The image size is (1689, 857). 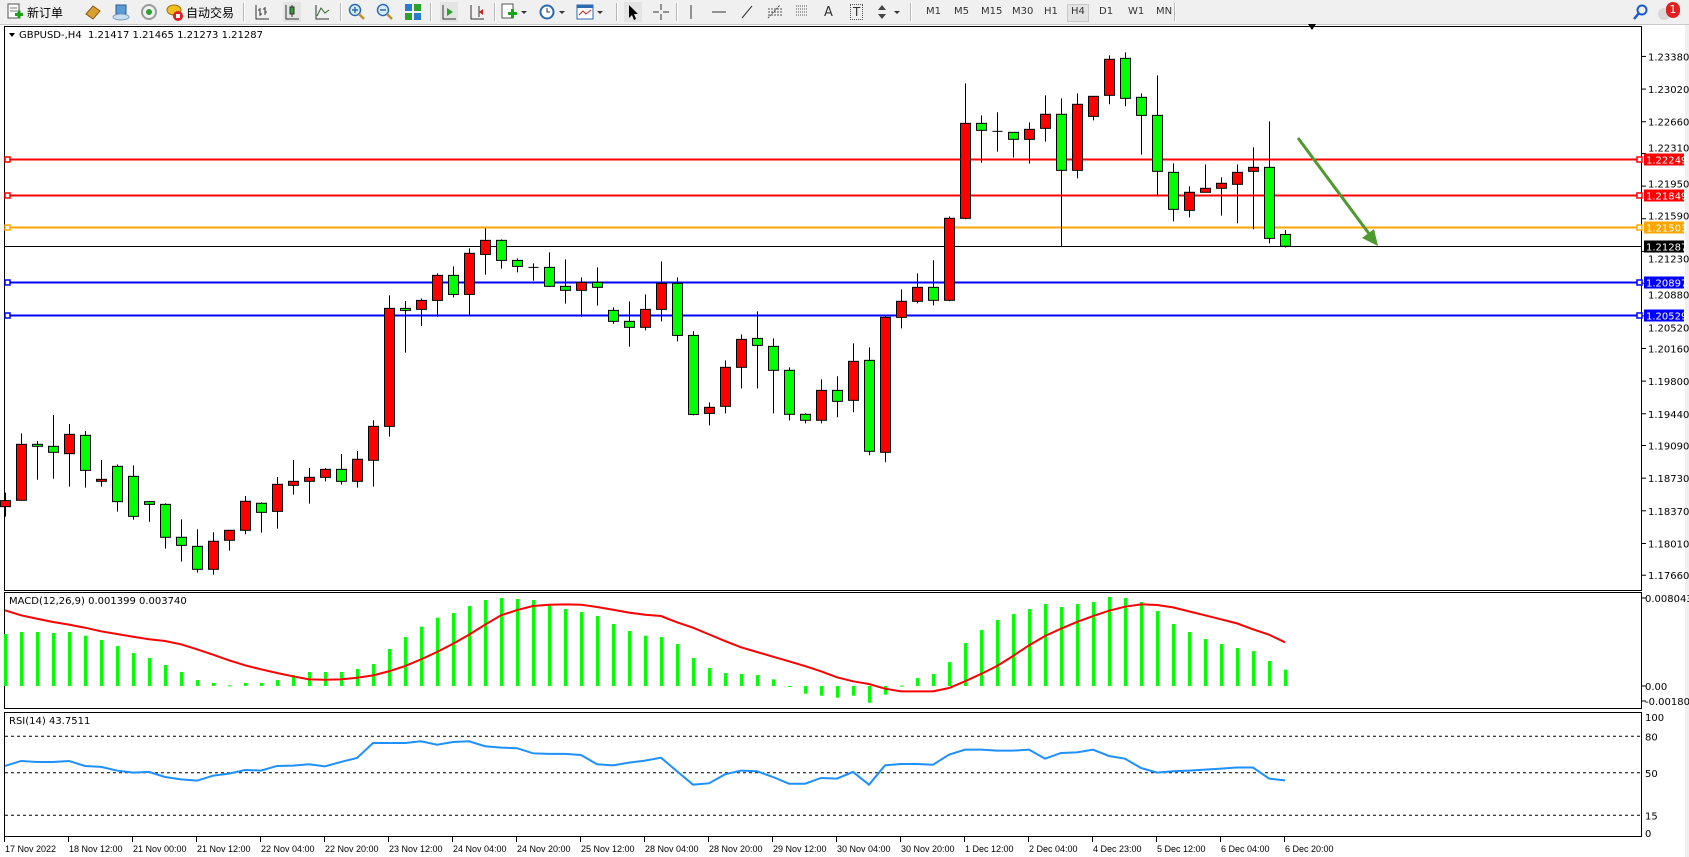 What do you see at coordinates (322, 12) in the screenshot?
I see `line-chart-button` at bounding box center [322, 12].